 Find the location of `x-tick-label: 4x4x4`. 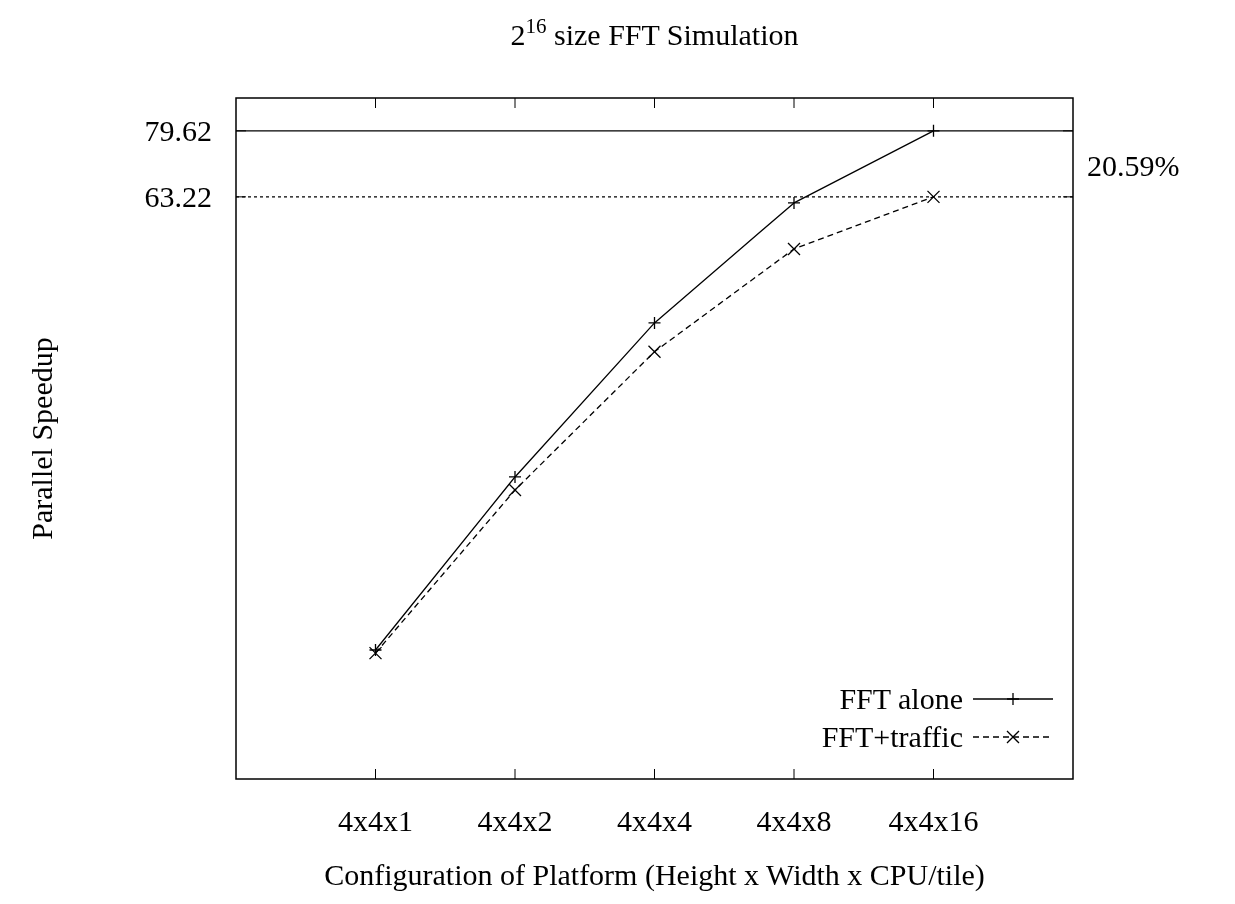

x-tick-label: 4x4x4 is located at coordinates (654, 820).